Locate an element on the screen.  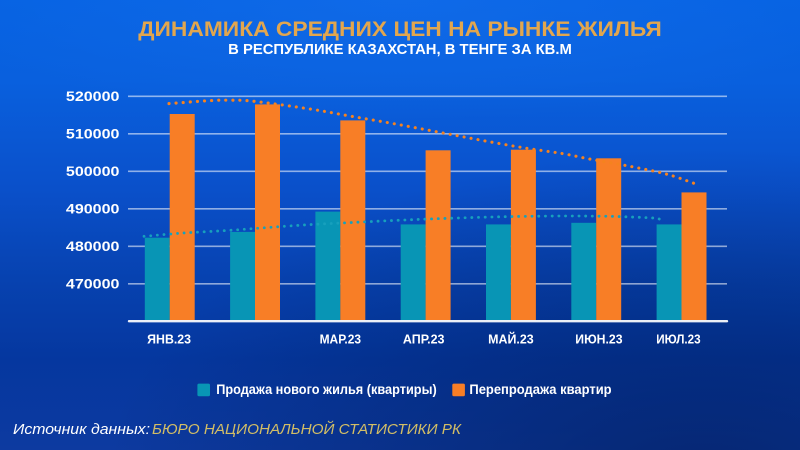
svg-text: 490000 is located at coordinates (93, 209).